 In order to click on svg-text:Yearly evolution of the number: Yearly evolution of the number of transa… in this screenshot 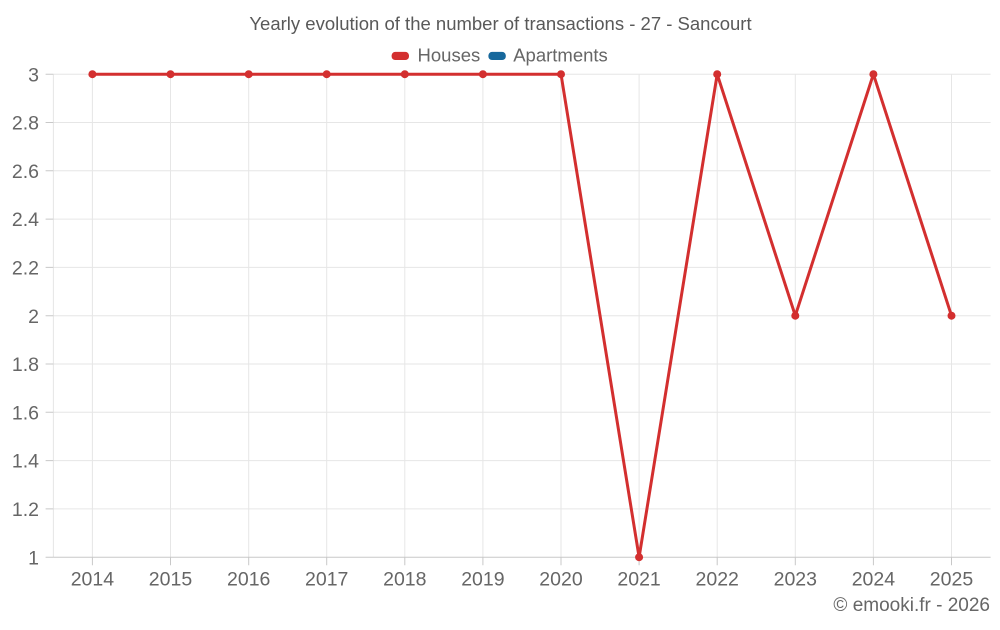, I will do `click(500, 23)`.